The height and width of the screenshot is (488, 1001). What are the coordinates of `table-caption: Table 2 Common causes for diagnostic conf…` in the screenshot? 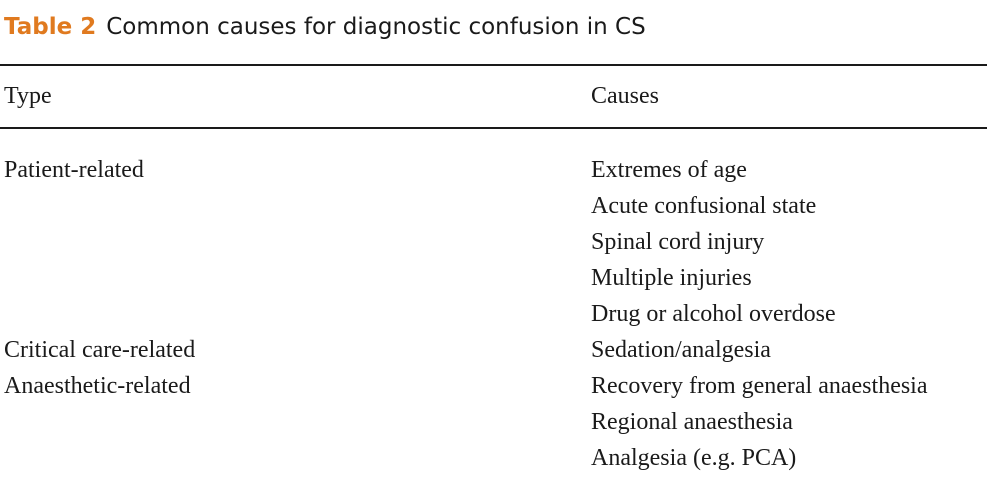 It's located at (325, 27).